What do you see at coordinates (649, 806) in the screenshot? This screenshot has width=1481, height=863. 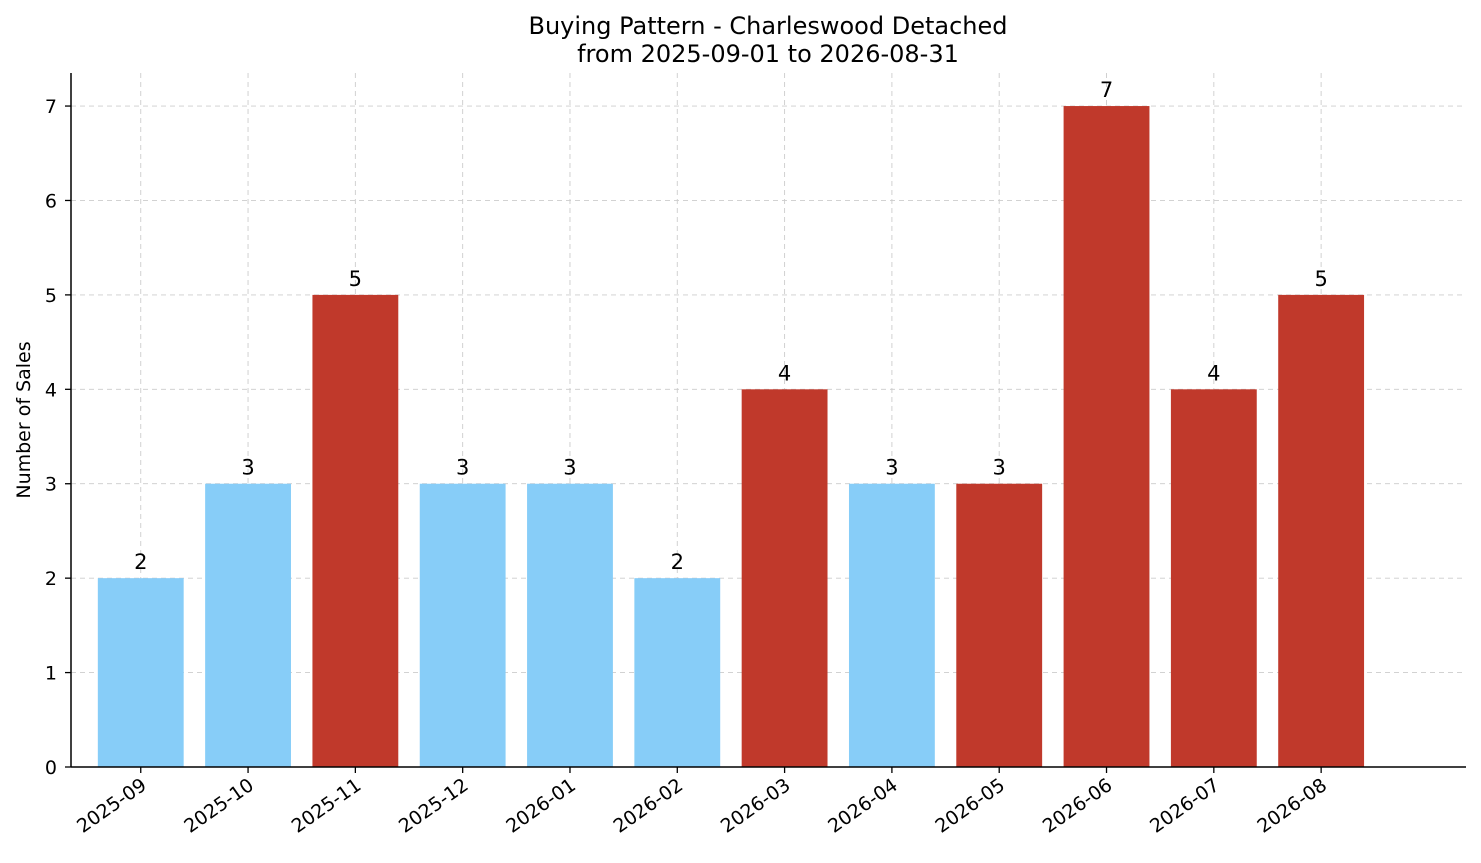 I see `x-tick-label: 2026-02` at bounding box center [649, 806].